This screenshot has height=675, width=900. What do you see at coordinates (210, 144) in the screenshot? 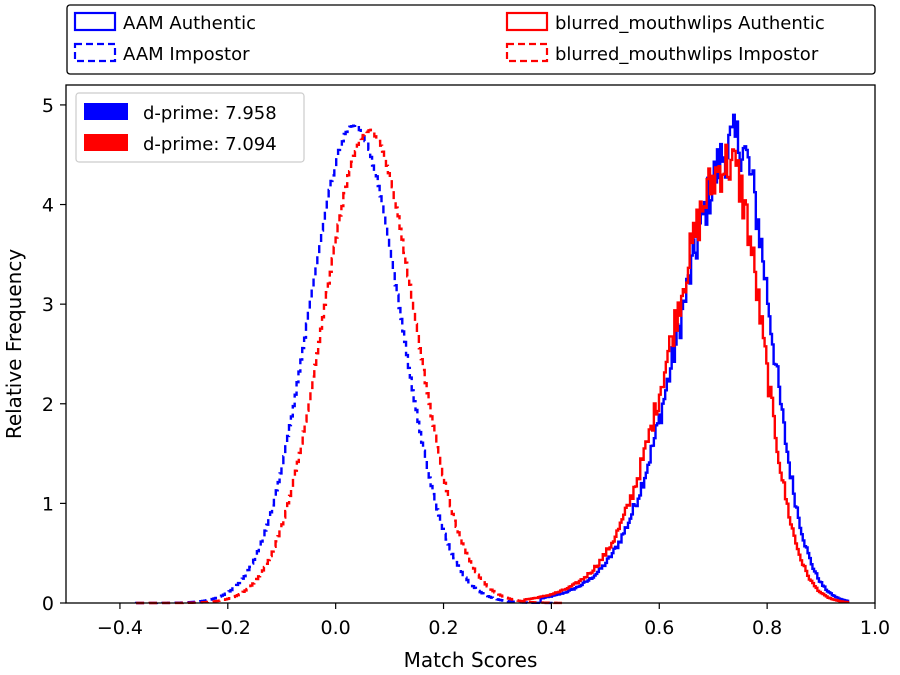
I see `dprime-label-red: d-prime: 7.094` at bounding box center [210, 144].